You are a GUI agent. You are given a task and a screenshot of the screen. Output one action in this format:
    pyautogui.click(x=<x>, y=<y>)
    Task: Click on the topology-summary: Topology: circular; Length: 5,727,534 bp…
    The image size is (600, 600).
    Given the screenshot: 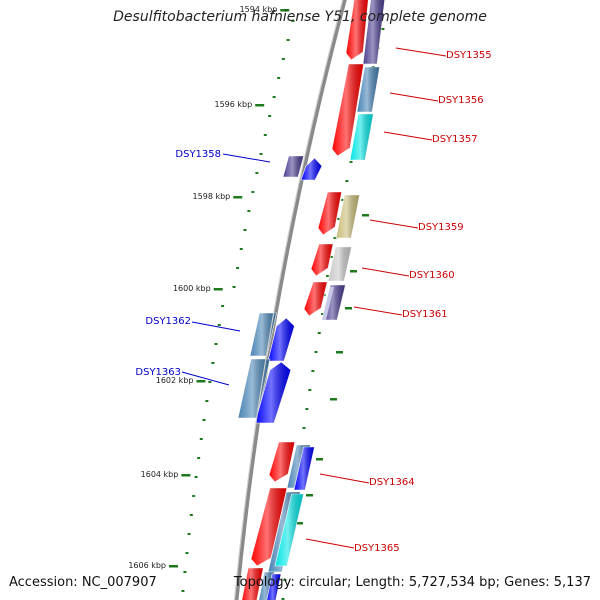 What is the action you would take?
    pyautogui.click(x=412, y=582)
    